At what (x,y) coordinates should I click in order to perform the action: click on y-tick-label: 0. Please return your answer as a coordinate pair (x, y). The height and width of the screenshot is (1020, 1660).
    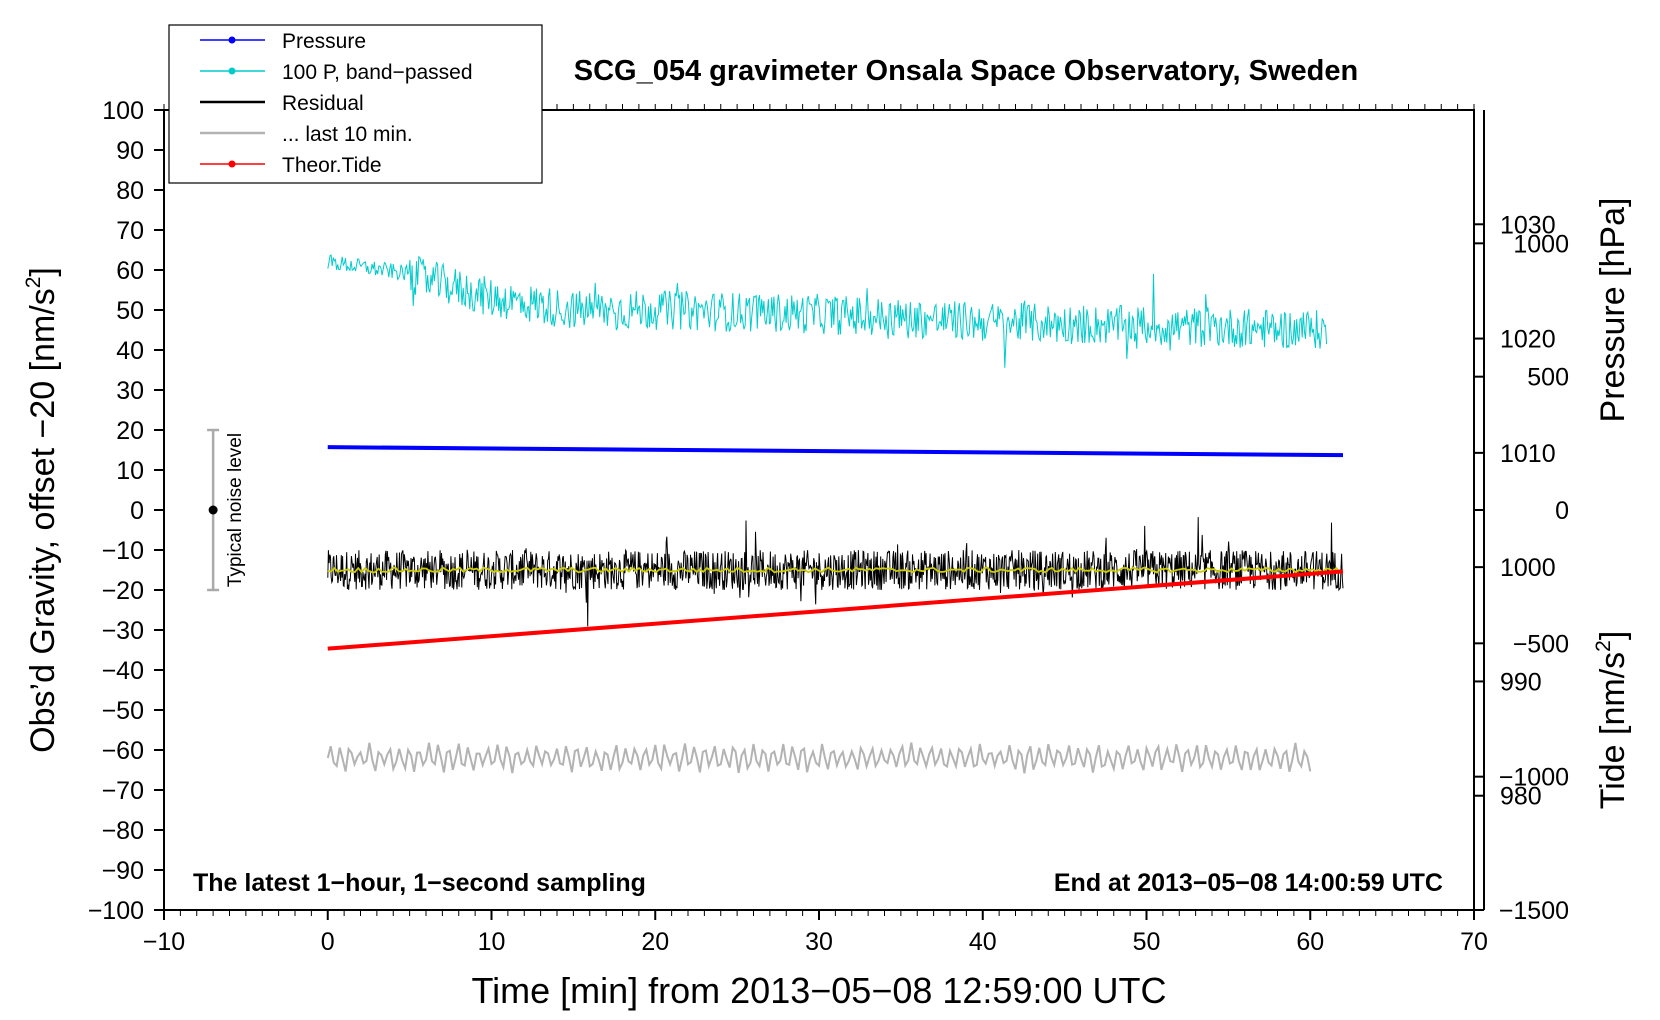
    Looking at the image, I should click on (137, 511).